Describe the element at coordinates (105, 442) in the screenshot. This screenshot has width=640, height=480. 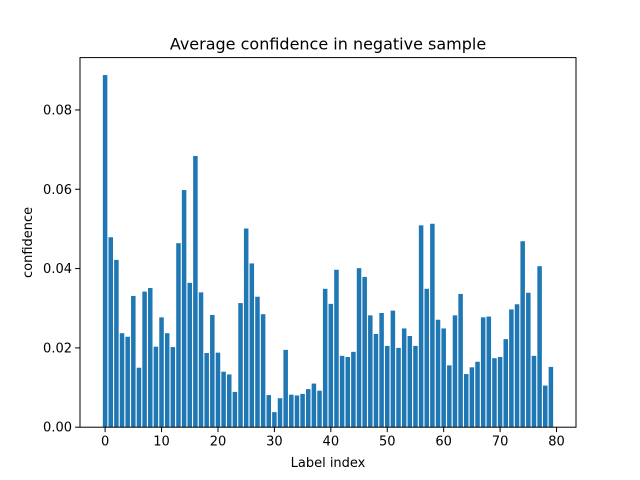
I see `x-tick-label: 0` at that location.